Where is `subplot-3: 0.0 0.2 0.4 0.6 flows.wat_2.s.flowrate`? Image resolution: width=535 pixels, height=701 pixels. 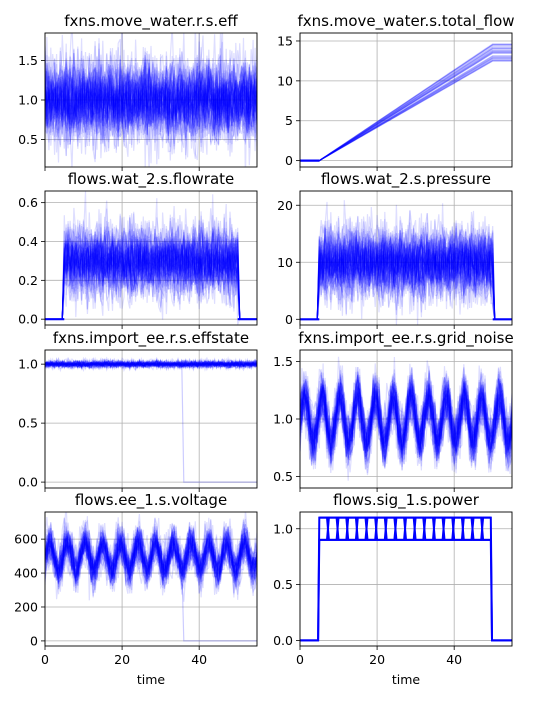
subplot-3: 0.0 0.2 0.4 0.6 flows.wat_2.s.flowrate is located at coordinates (138, 249).